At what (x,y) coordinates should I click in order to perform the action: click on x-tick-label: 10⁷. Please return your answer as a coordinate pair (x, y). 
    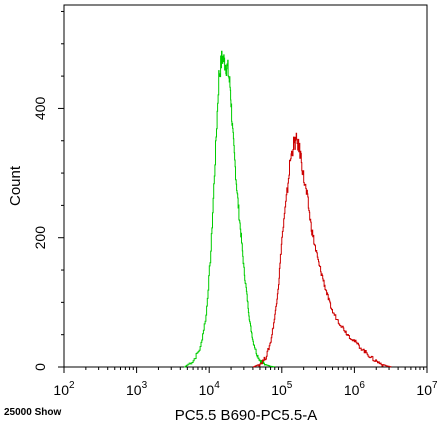
    Looking at the image, I should click on (426, 389).